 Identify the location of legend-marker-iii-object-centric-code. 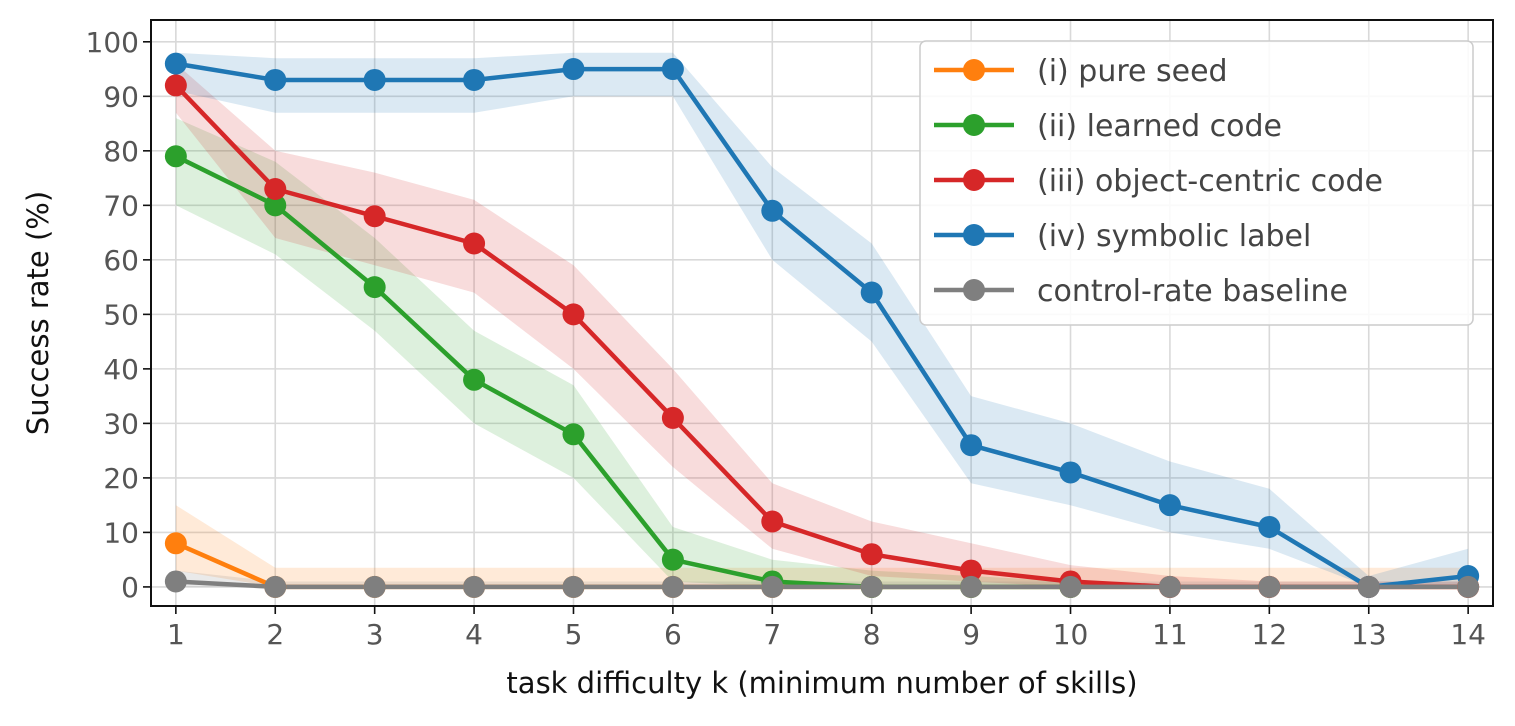
(974, 180).